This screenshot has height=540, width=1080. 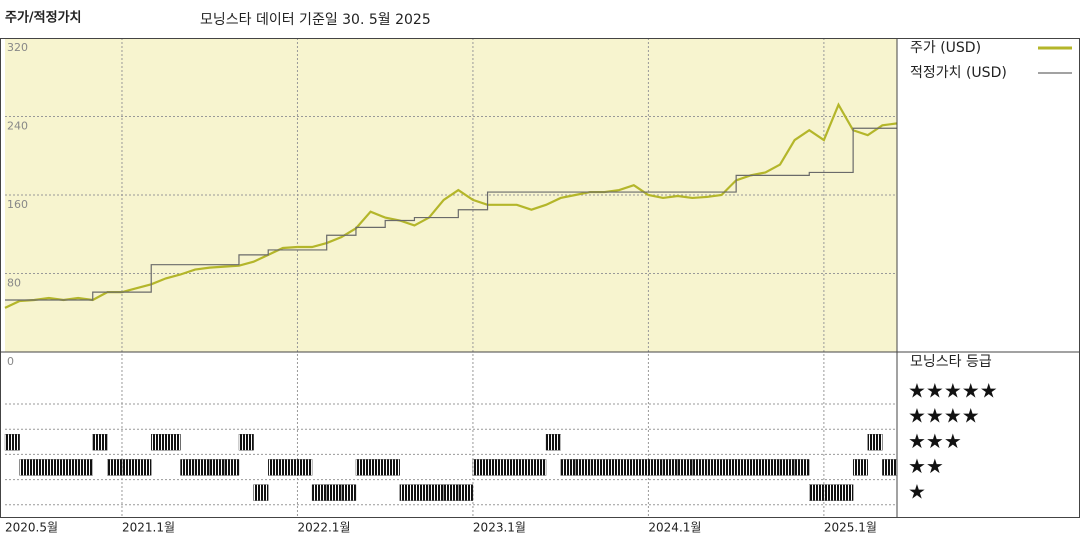 What do you see at coordinates (323, 528) in the screenshot?
I see `x-tick-label: 2022.1월` at bounding box center [323, 528].